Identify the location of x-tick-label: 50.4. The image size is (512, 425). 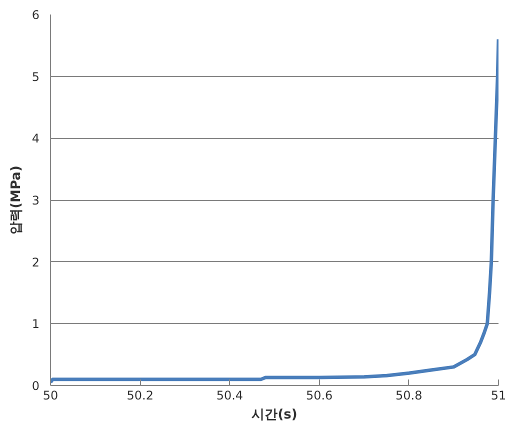
(230, 395).